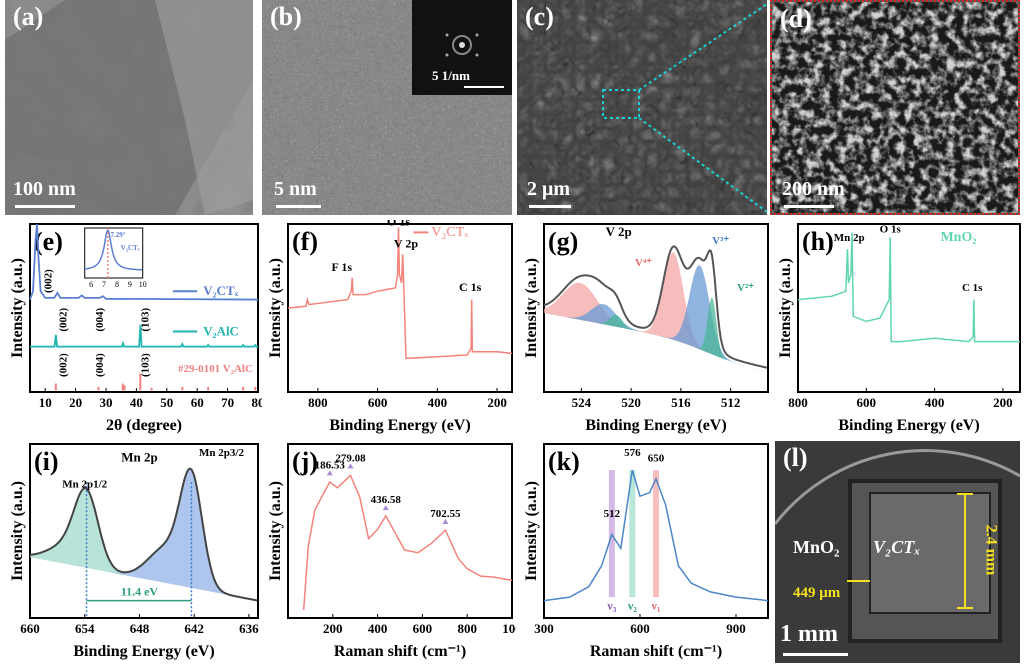  I want to click on x-tick-label: 900, so click(736, 628).